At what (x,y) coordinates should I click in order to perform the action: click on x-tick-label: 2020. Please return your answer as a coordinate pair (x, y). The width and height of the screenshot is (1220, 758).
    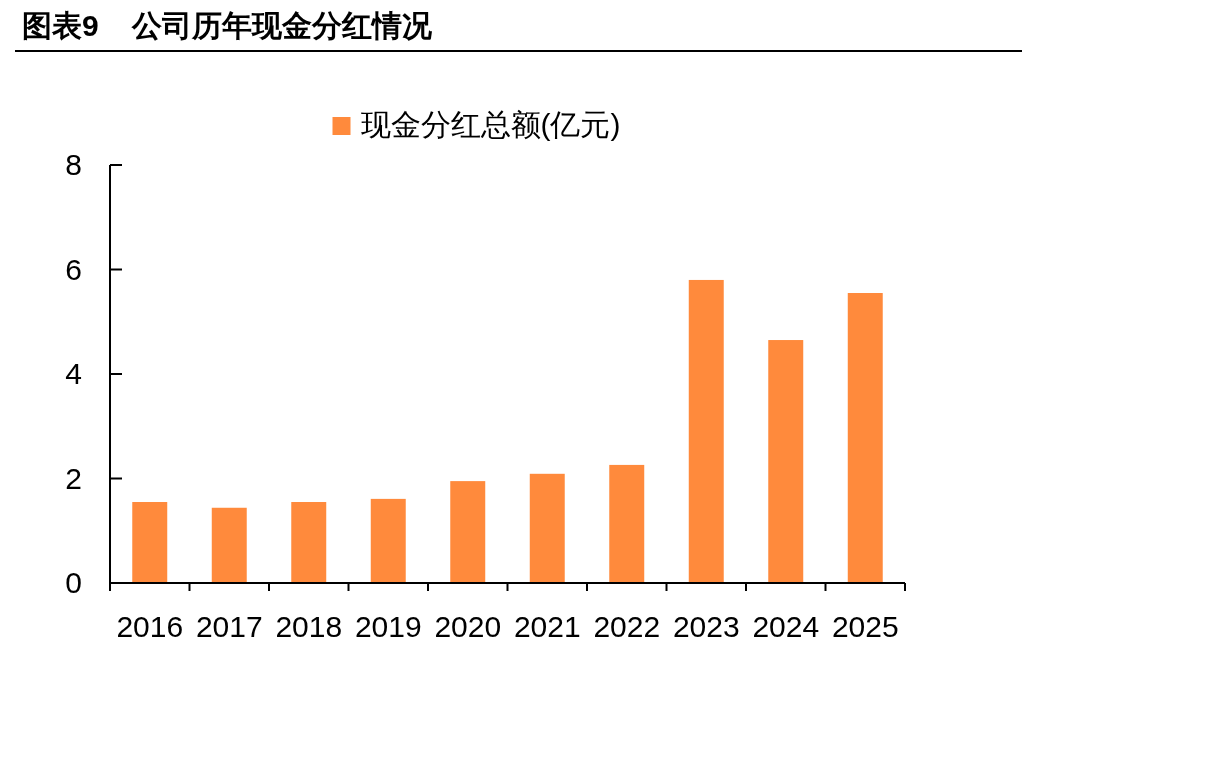
    Looking at the image, I should click on (468, 626).